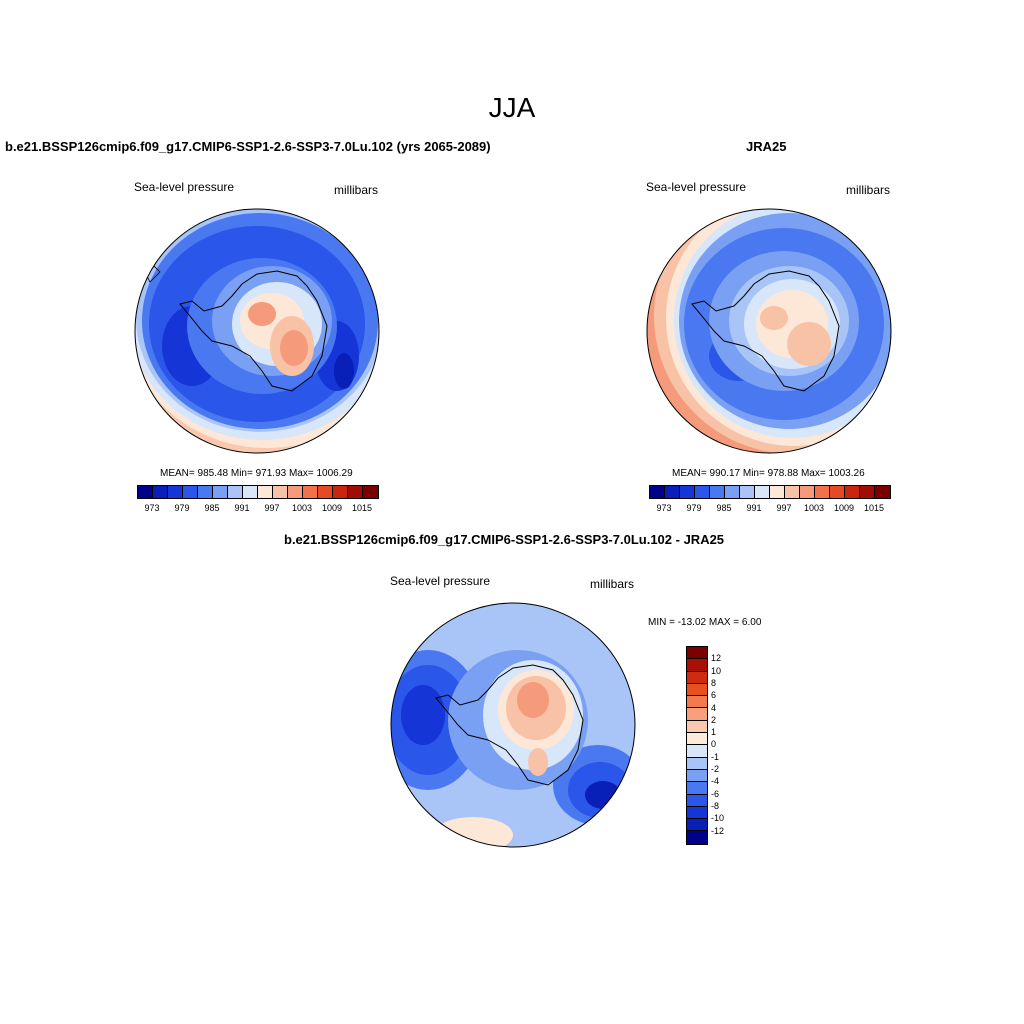  I want to click on diff-units-label: millibars, so click(612, 584).